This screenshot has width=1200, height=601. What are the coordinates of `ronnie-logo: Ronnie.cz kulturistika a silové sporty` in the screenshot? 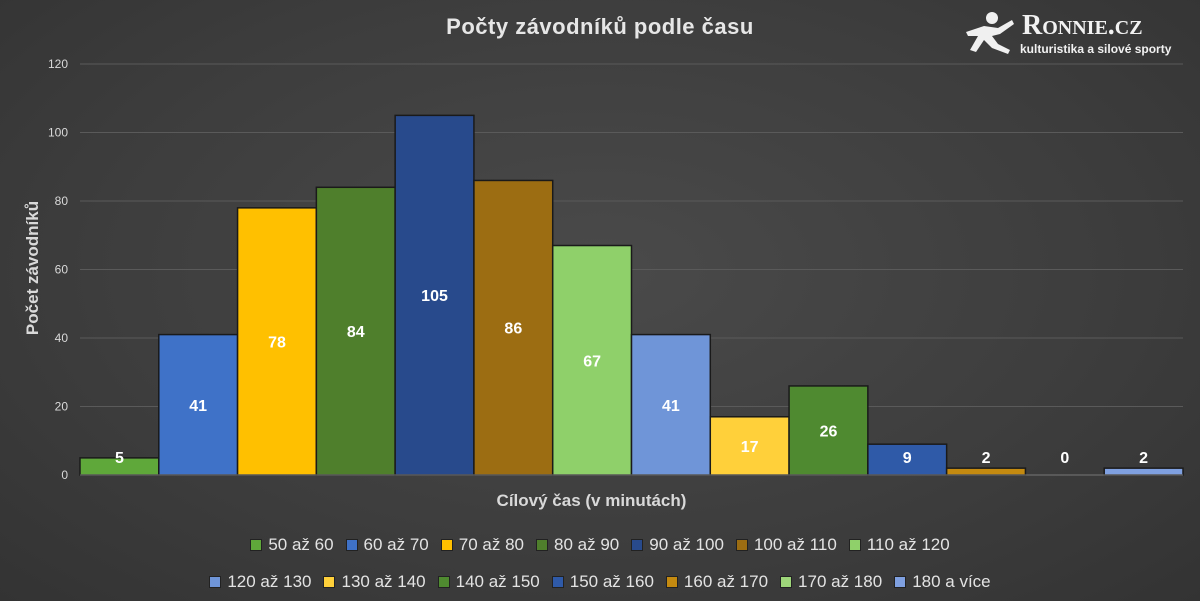 It's located at (1077, 34).